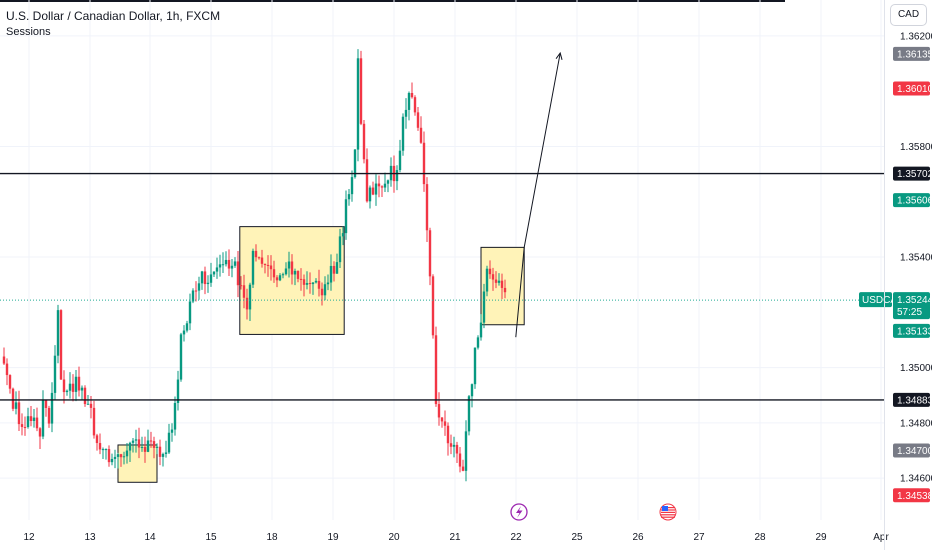 This screenshot has height=550, width=932. Describe the element at coordinates (28, 32) in the screenshot. I see `indicator-label: Sessions` at that location.